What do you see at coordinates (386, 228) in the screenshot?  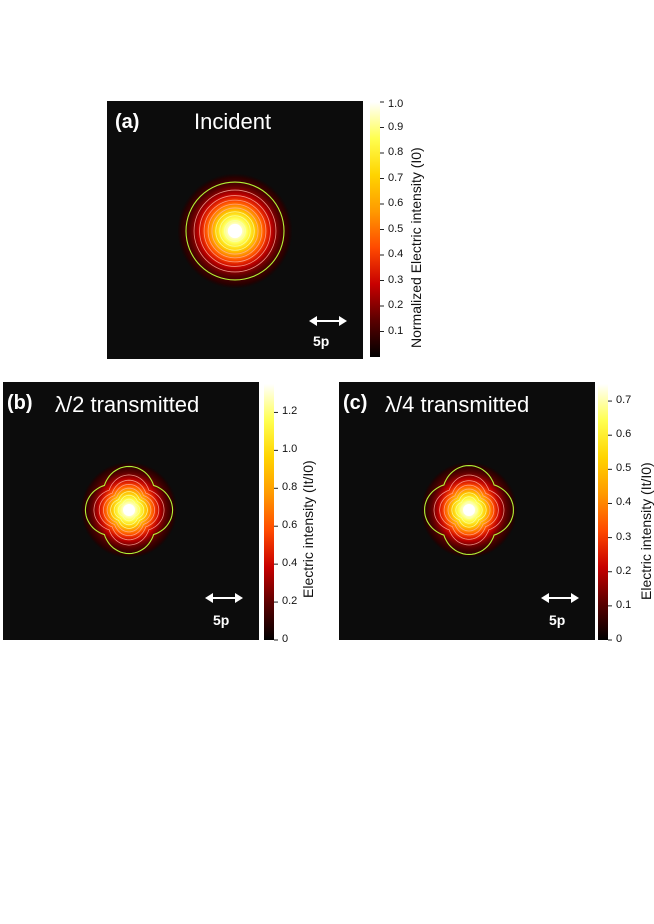 I see `colorbar-incident: 0.1 0.2 0.3 0.4 0.5 0.6 0.7 0.8 0.9 1.0` at bounding box center [386, 228].